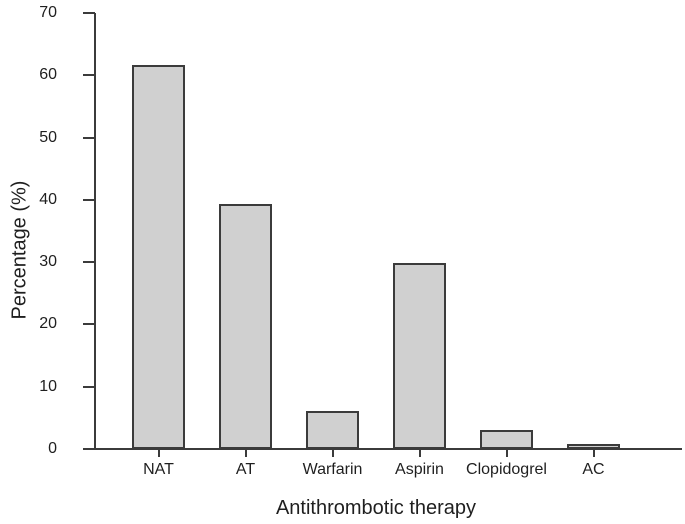 The width and height of the screenshot is (685, 524). I want to click on y-tick-label: 10, so click(48, 386).